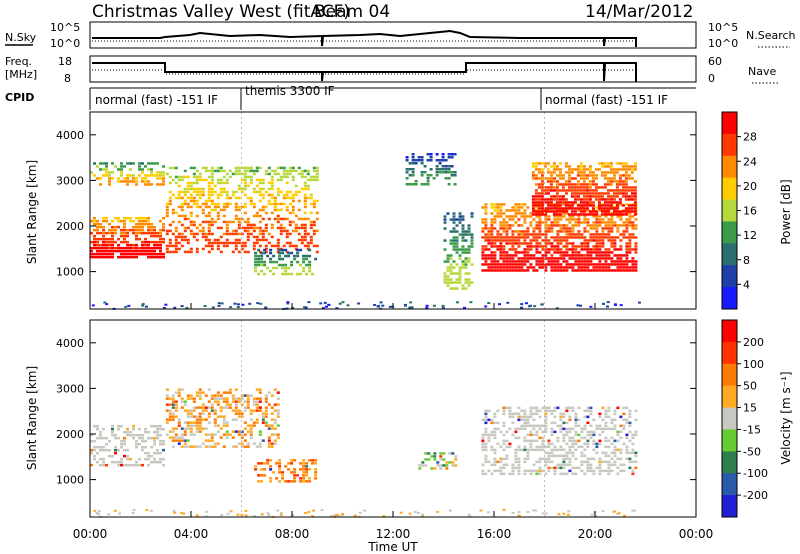 The image size is (800, 554). I want to click on colorbar-tick-label: 24, so click(750, 161).